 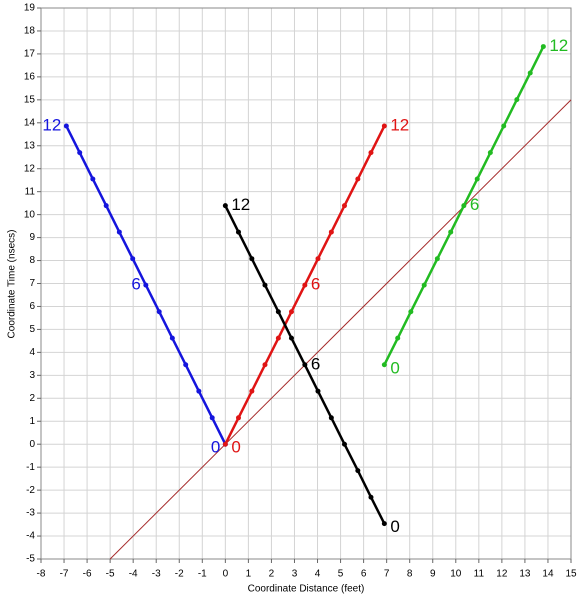 What do you see at coordinates (410, 574) in the screenshot?
I see `x-tick-label: 8` at bounding box center [410, 574].